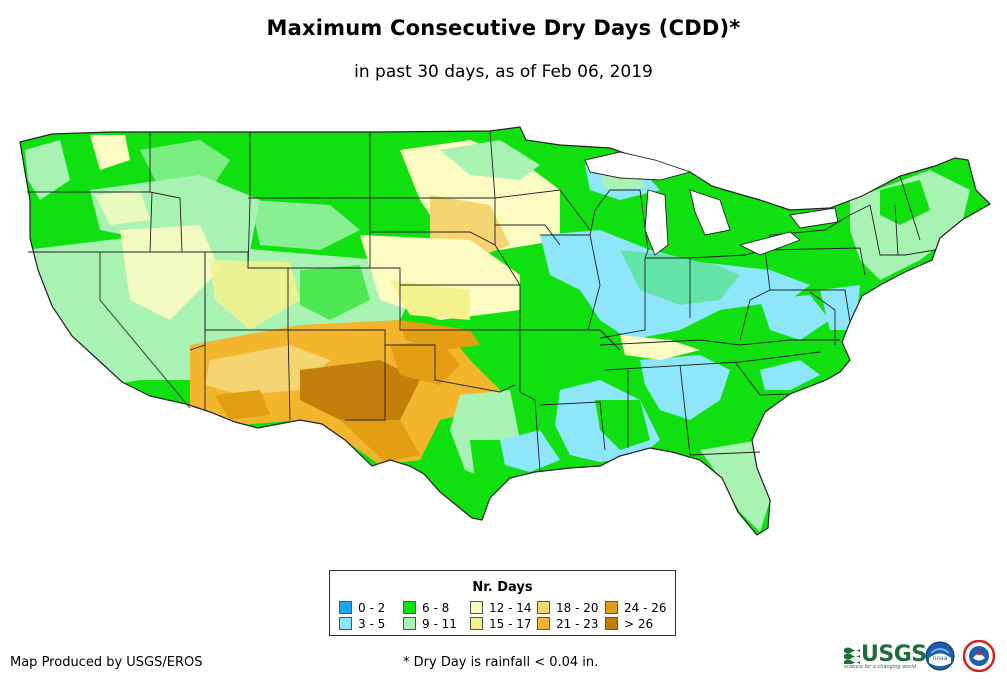 Image resolution: width=1007 pixels, height=691 pixels. What do you see at coordinates (880, 667) in the screenshot?
I see `usgs-tagline: science for a changing world` at bounding box center [880, 667].